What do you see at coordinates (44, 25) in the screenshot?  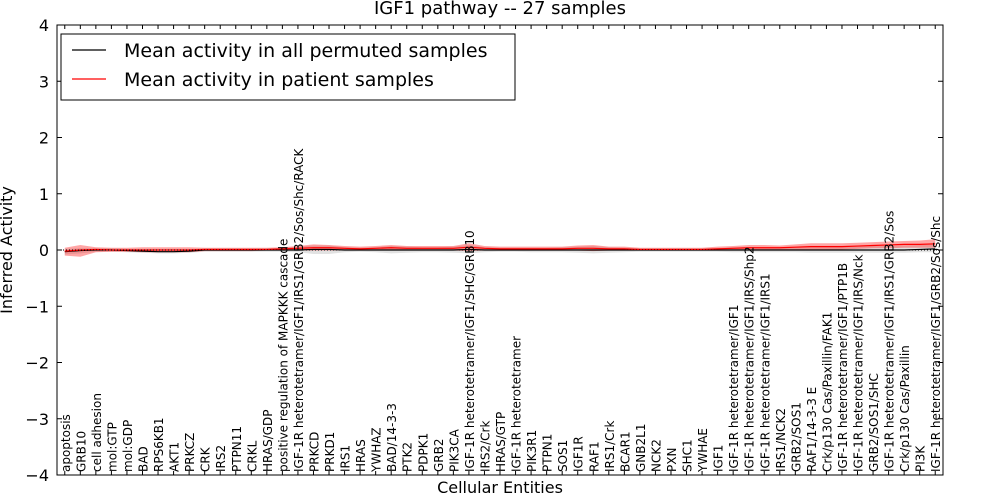 I see `y-tick-label: 4` at bounding box center [44, 25].